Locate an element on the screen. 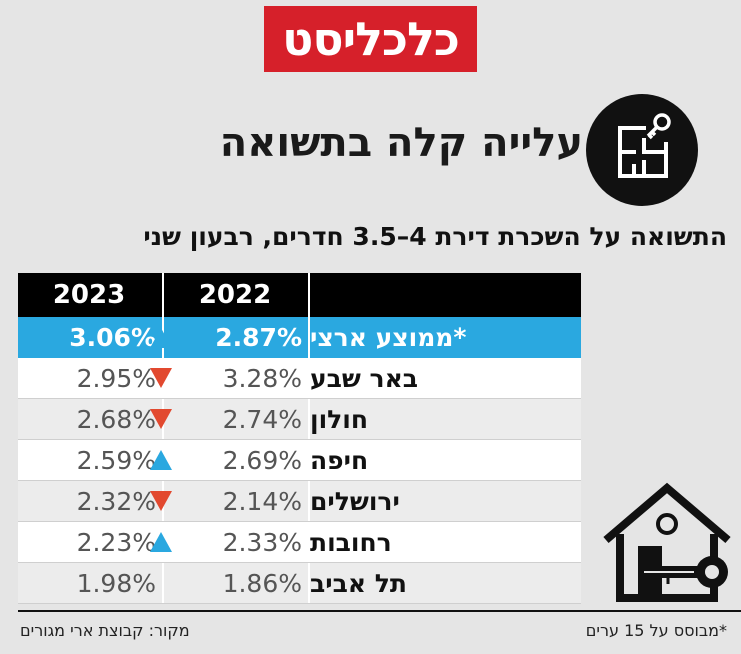  table-row: 2.95% 3.28% באר שבע is located at coordinates (299, 378).